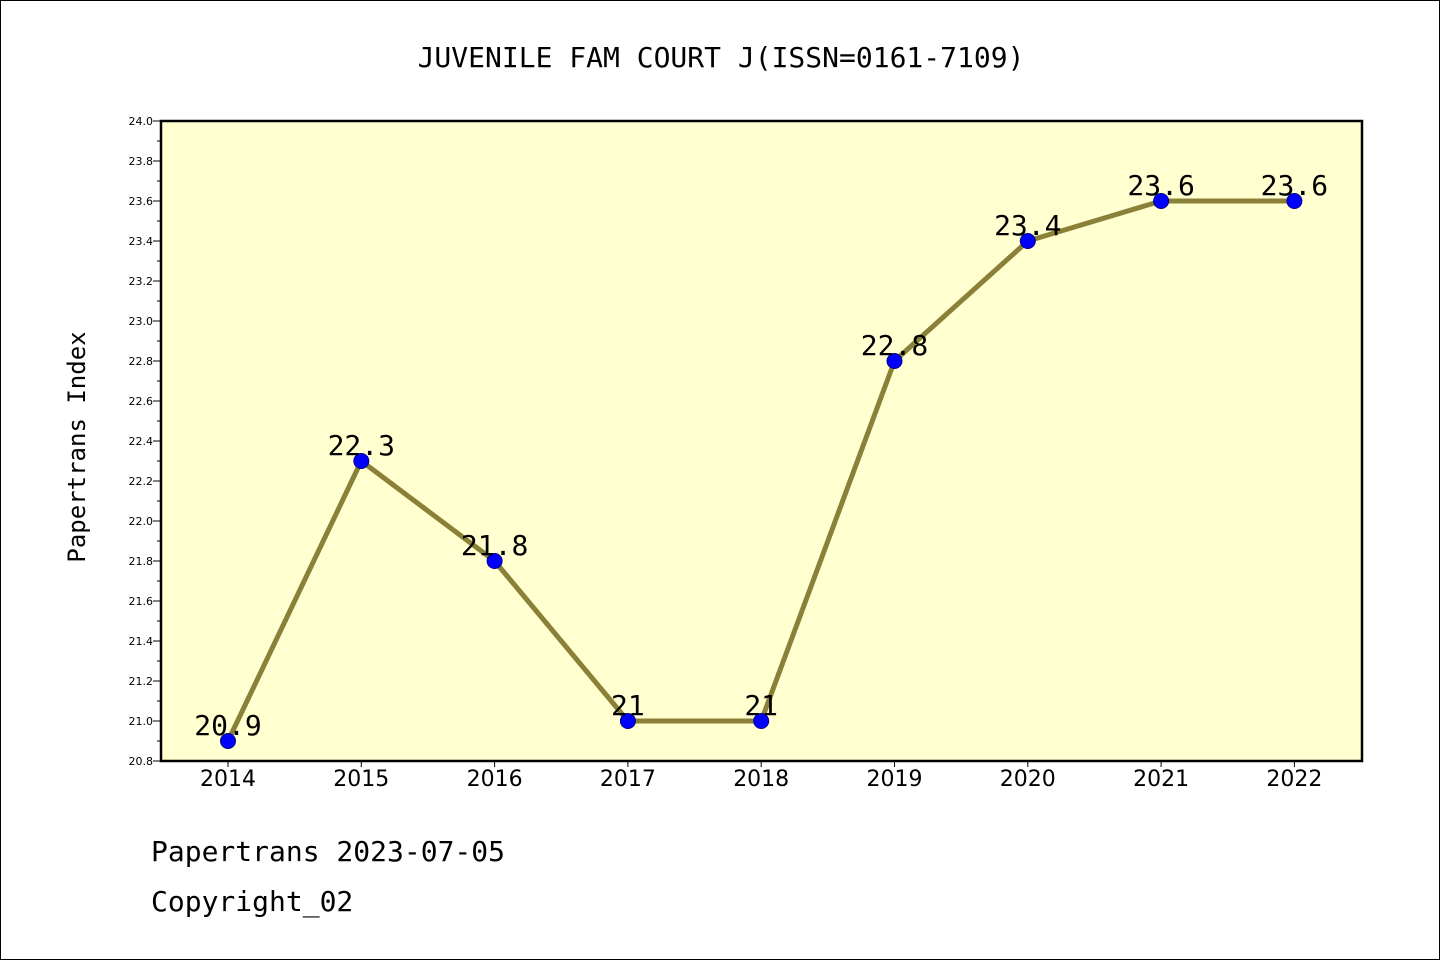  Describe the element at coordinates (1028, 779) in the screenshot. I see `x-tick-label: 2020` at that location.